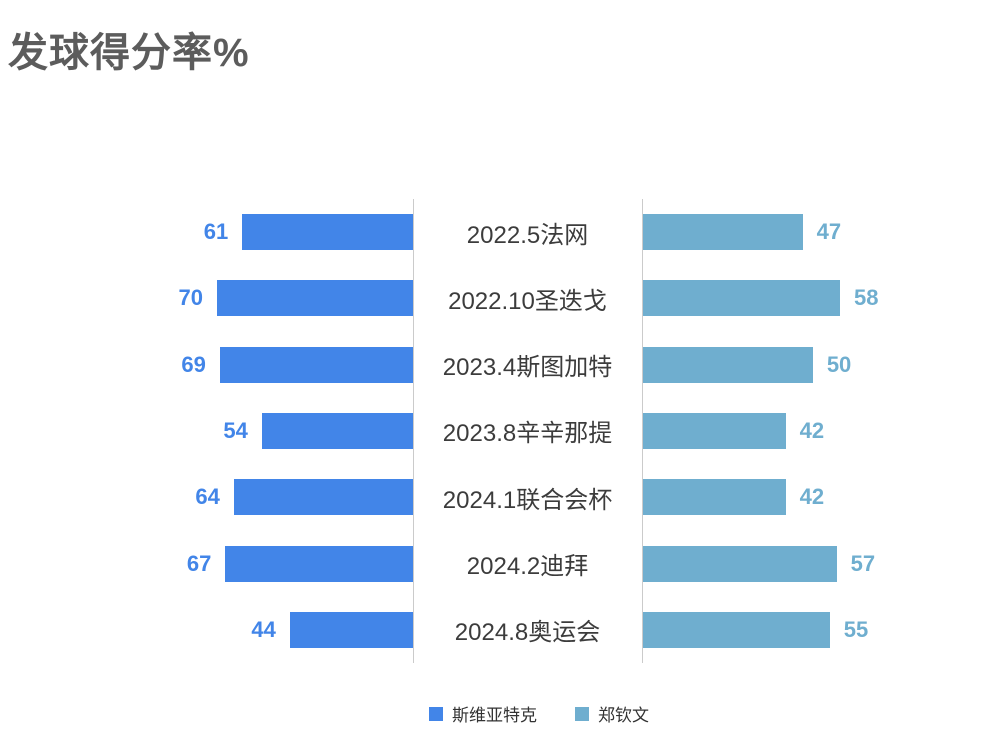 This screenshot has width=1000, height=754. I want to click on right-bar-cell: 50, so click(763, 365).